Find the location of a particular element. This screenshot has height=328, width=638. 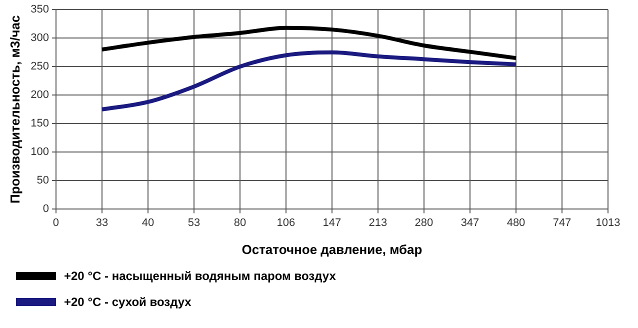

x-axis-title: Остаточное давление, мбар is located at coordinates (332, 249).